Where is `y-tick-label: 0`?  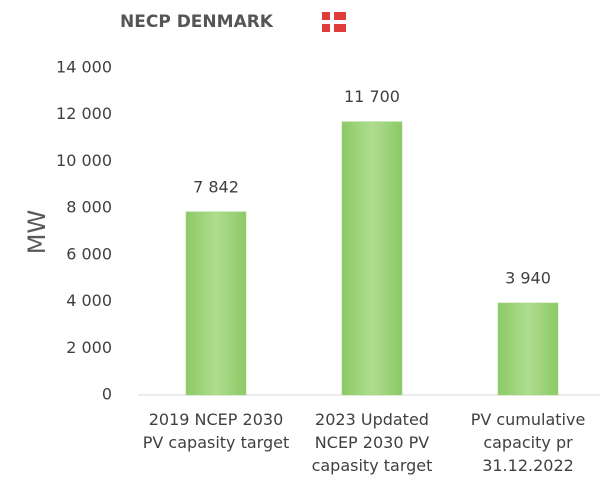 y-tick-label: 0 is located at coordinates (107, 394).